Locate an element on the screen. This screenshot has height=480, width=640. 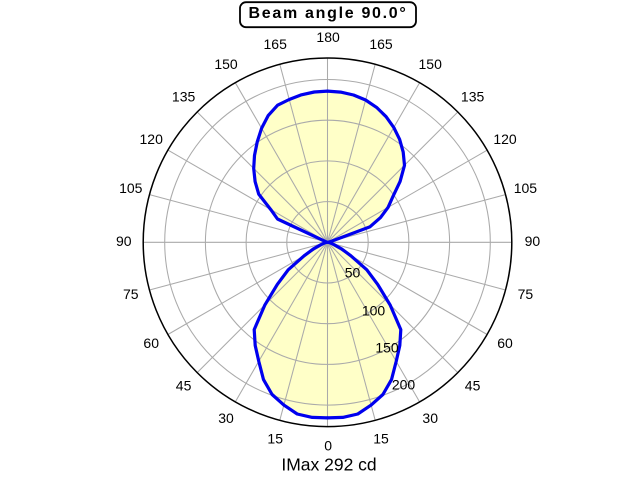
svg-text: 200 is located at coordinates (404, 385).